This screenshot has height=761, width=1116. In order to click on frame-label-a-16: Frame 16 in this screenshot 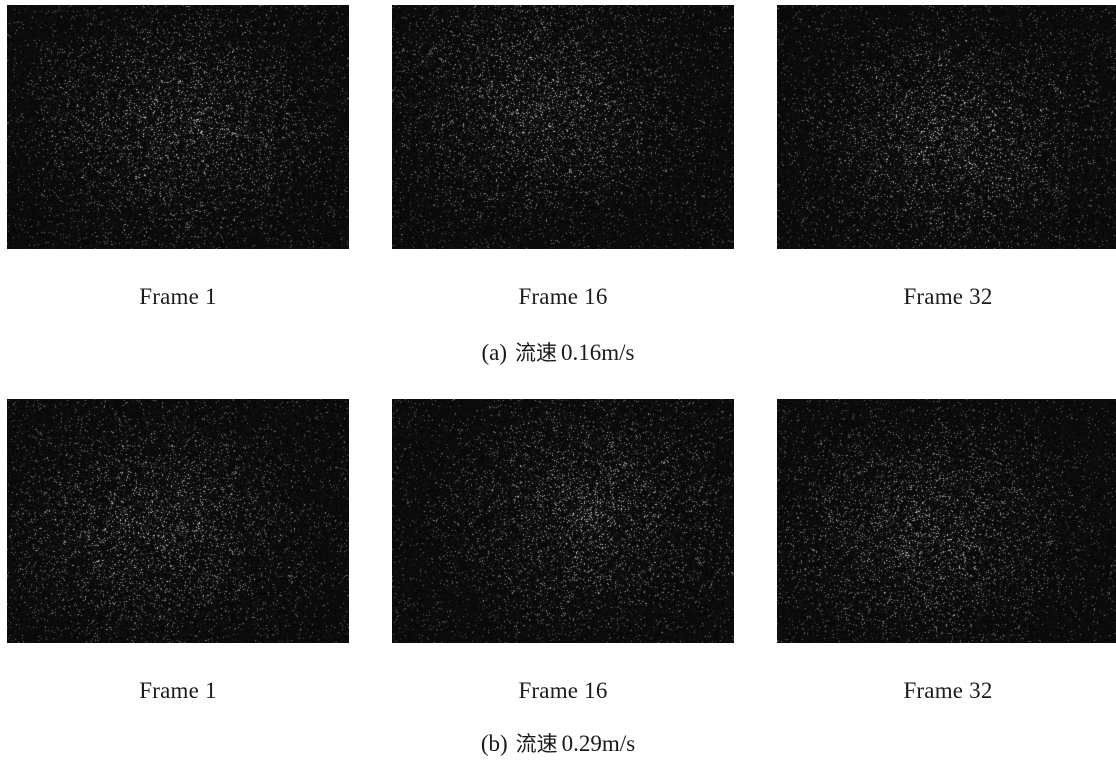, I will do `click(563, 296)`.